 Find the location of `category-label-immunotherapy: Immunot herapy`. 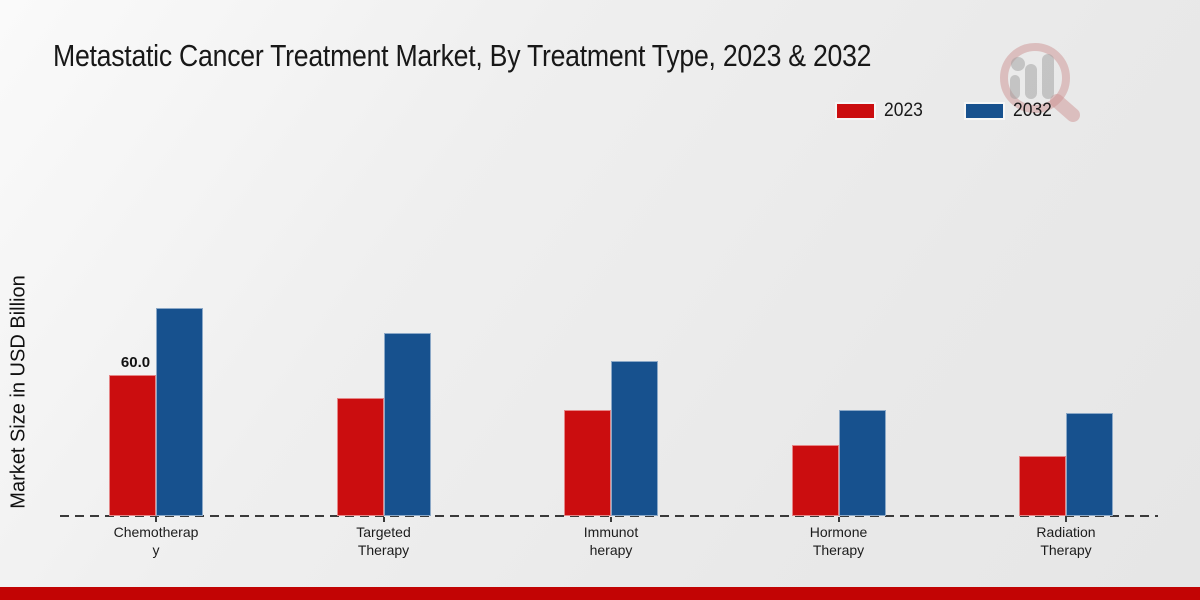

category-label-immunotherapy: Immunot herapy is located at coordinates (611, 541).